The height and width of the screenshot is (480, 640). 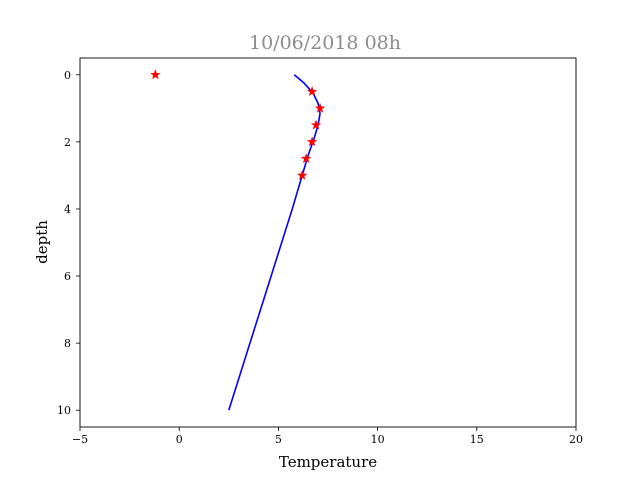 I want to click on chart-title: 10/06/2018 08h, so click(x=325, y=43).